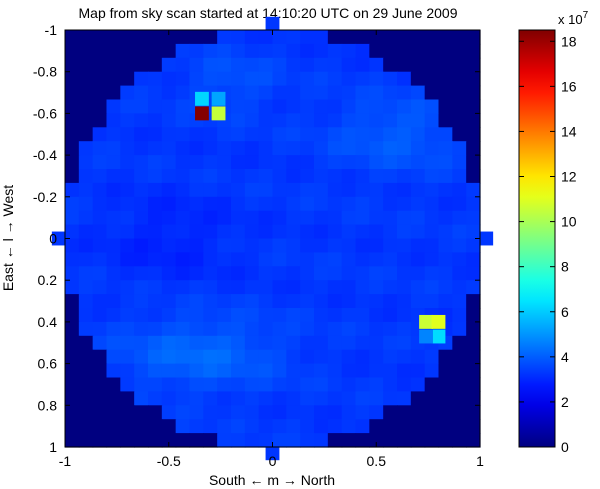 The height and width of the screenshot is (489, 600). I want to click on colorbar-exponent-base: x 10, so click(570, 19).